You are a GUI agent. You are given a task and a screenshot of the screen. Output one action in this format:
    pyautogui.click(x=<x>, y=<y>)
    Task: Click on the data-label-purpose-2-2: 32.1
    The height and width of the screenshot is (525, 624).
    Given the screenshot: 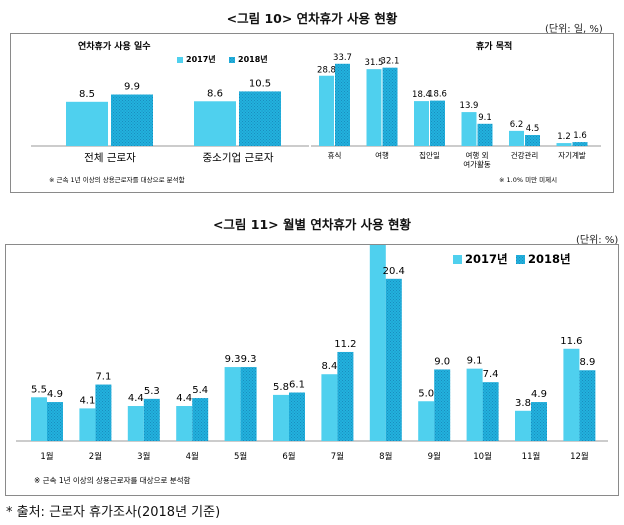 What is the action you would take?
    pyautogui.click(x=390, y=62)
    